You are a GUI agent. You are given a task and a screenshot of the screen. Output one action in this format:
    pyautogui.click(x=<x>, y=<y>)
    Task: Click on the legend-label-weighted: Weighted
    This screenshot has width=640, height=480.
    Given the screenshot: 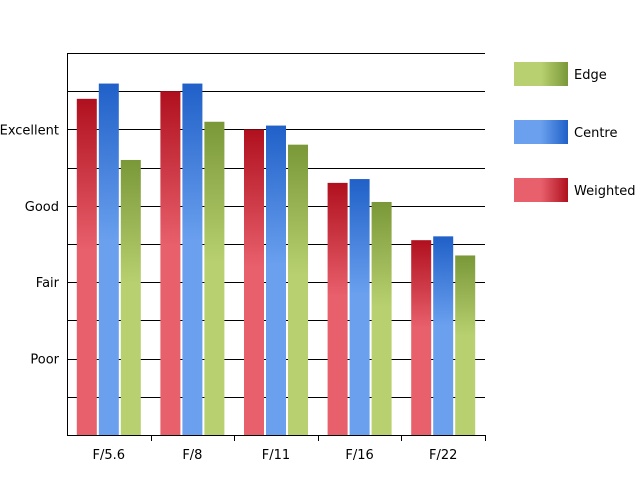 What is the action you would take?
    pyautogui.click(x=605, y=191)
    